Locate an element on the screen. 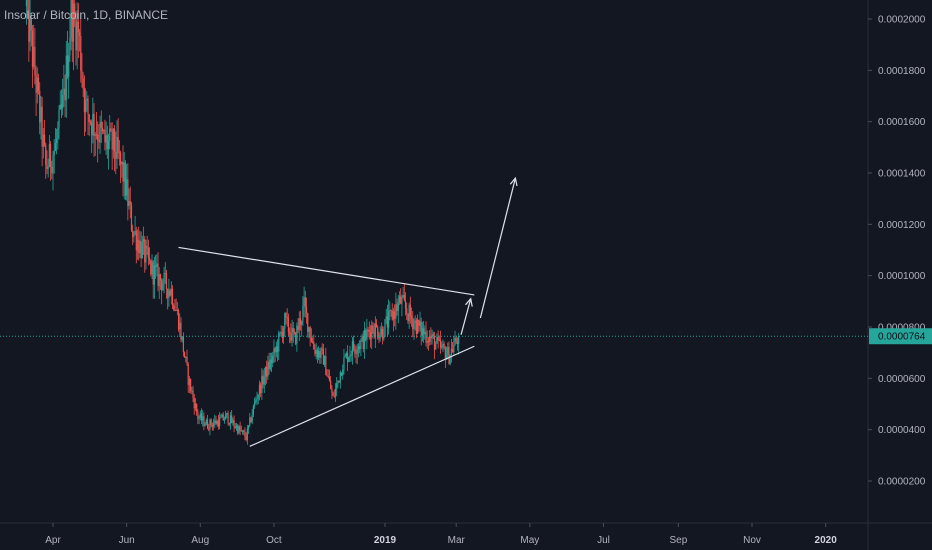 Image resolution: width=932 pixels, height=550 pixels. price-tick-label: 0.0001600 is located at coordinates (902, 122).